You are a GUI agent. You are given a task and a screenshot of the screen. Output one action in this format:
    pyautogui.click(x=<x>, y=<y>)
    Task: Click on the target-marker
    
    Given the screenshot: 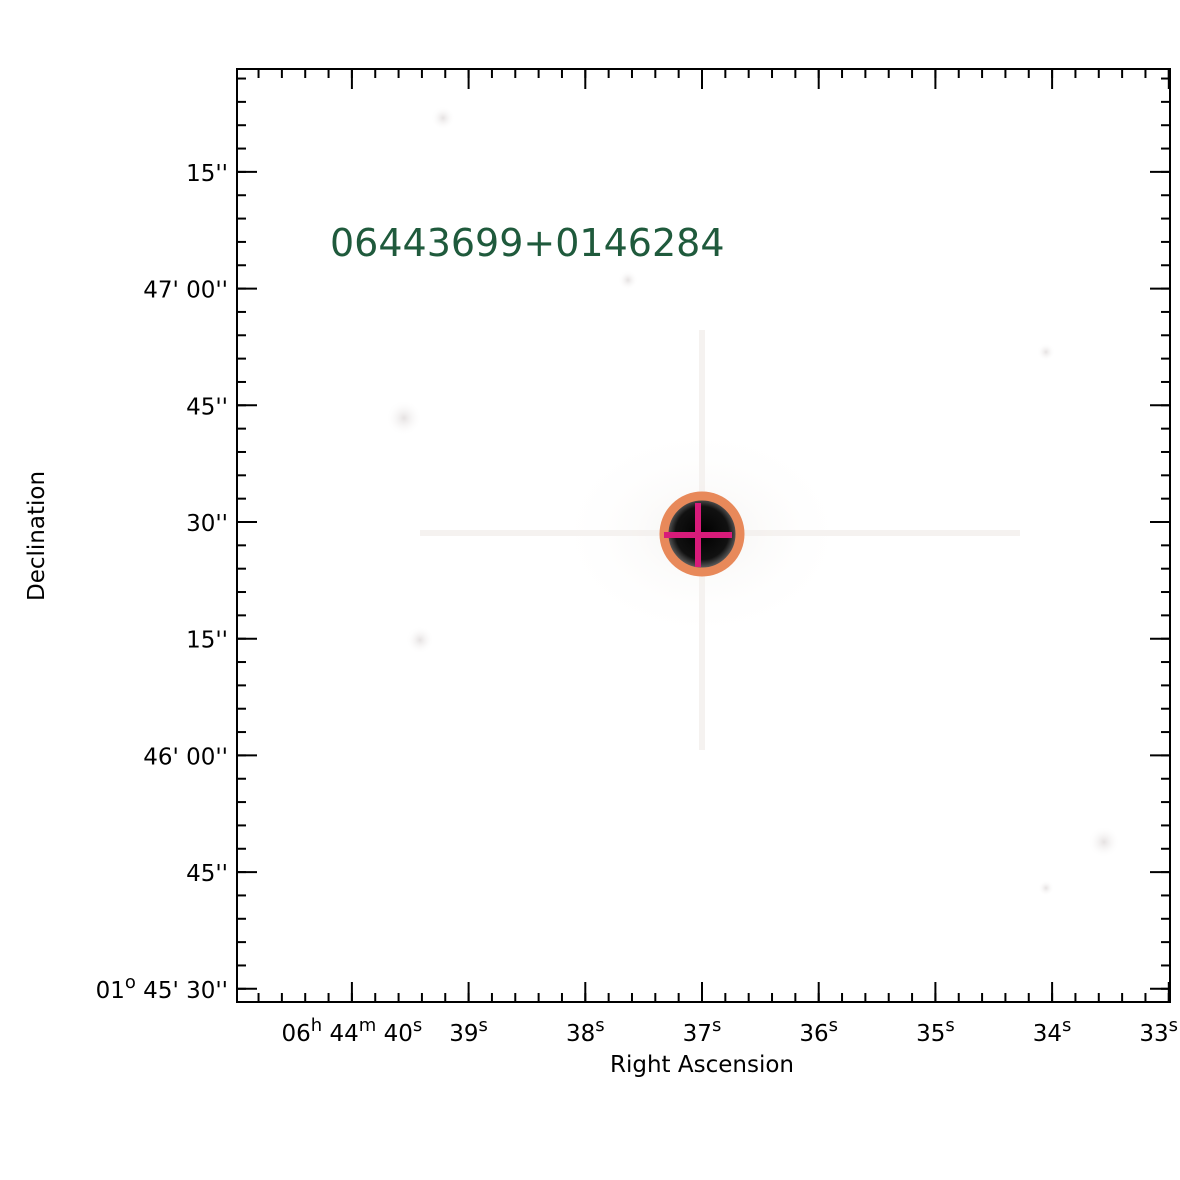 What is the action you would take?
    pyautogui.click(x=702, y=534)
    